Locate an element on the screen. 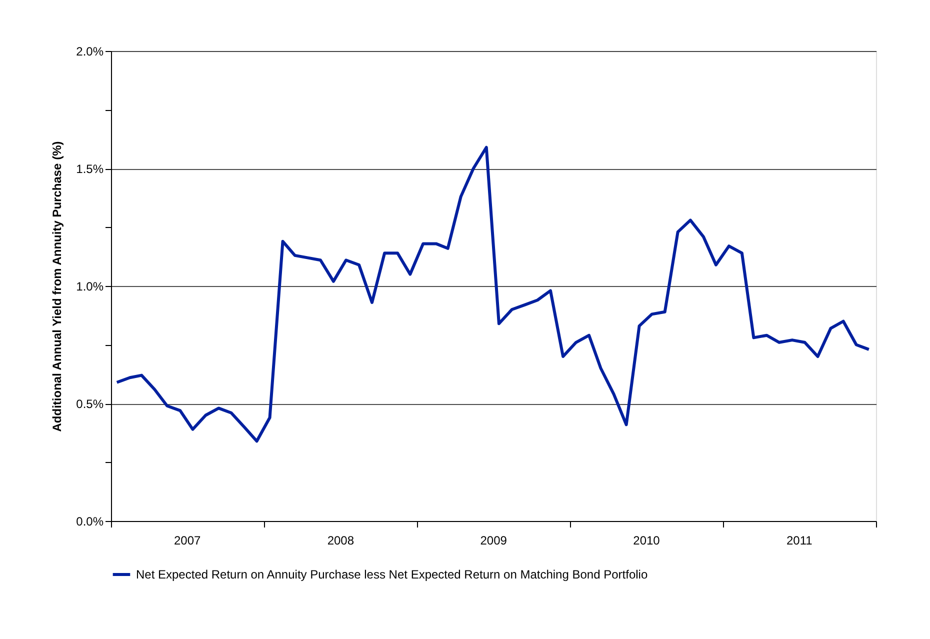 The height and width of the screenshot is (639, 930). y-tick-label: 1.0% is located at coordinates (90, 287).